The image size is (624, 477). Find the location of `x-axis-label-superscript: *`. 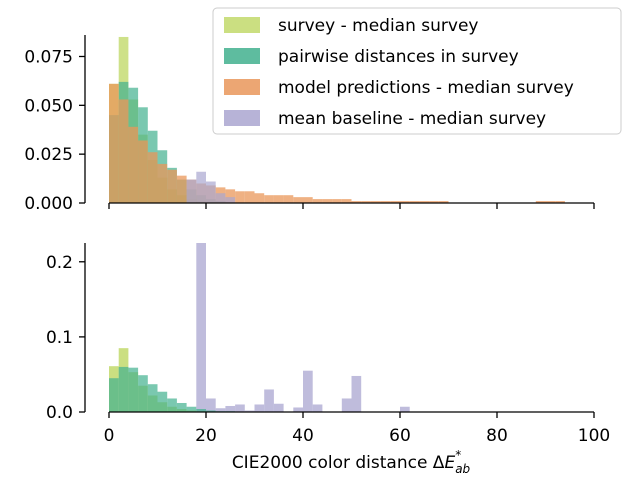

x-axis-label-superscript: * is located at coordinates (458, 455).